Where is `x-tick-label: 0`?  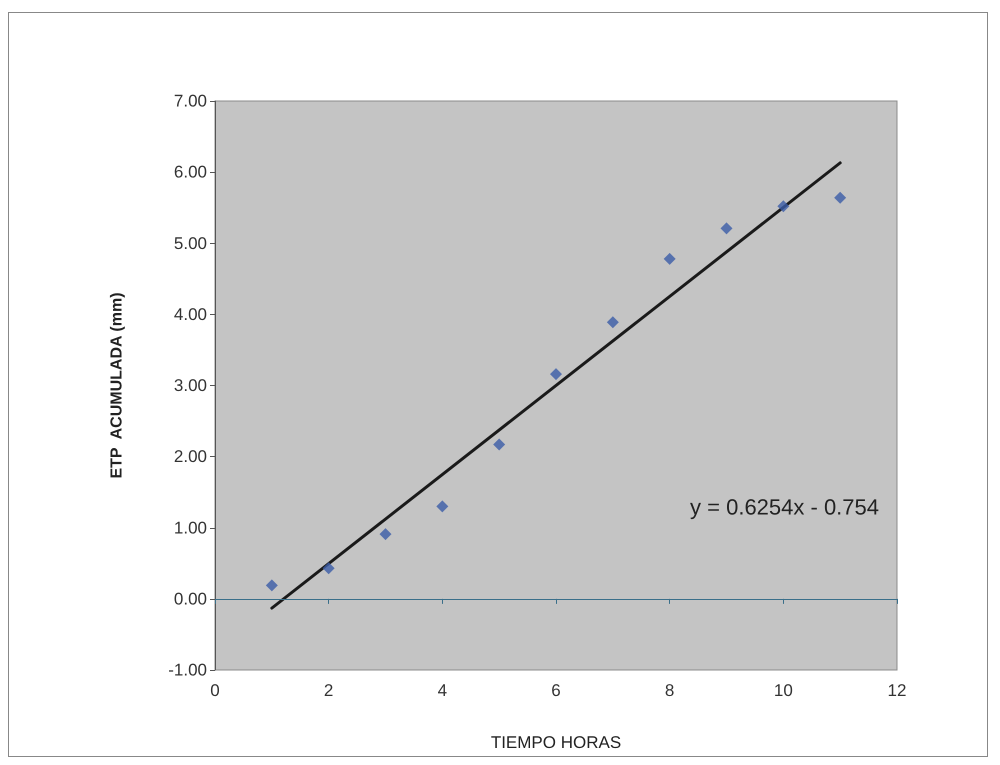 x-tick-label: 0 is located at coordinates (215, 690).